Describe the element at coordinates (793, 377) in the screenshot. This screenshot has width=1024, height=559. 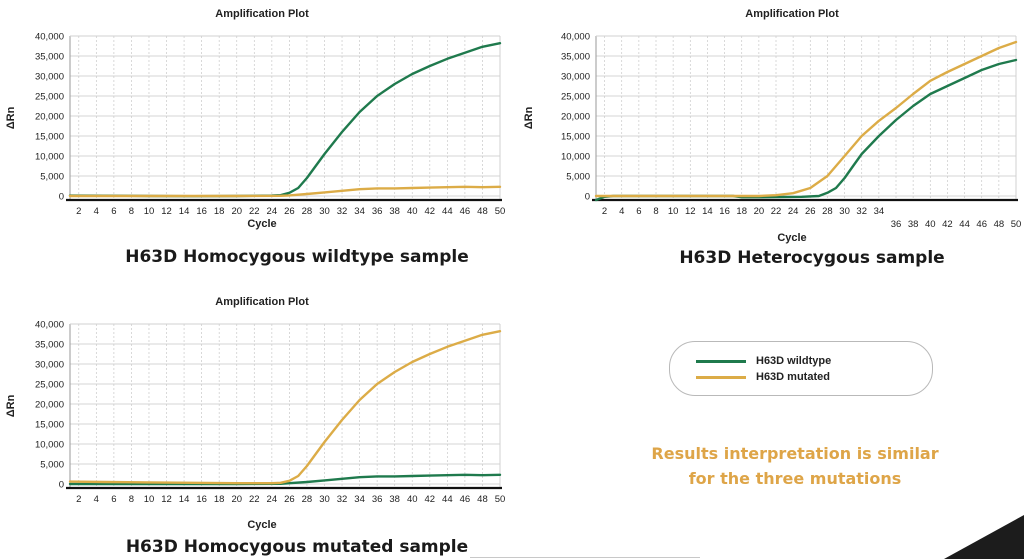
I see `legend-label: H63D mutated` at that location.